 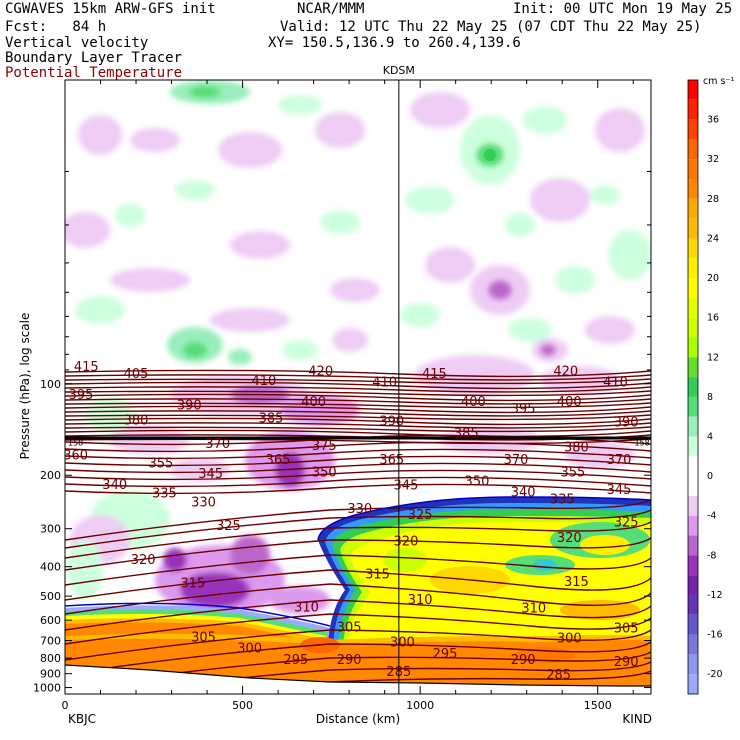 What do you see at coordinates (110, 9) in the screenshot?
I see `model-title: CGWAVES 15km ARW-GFS init` at bounding box center [110, 9].